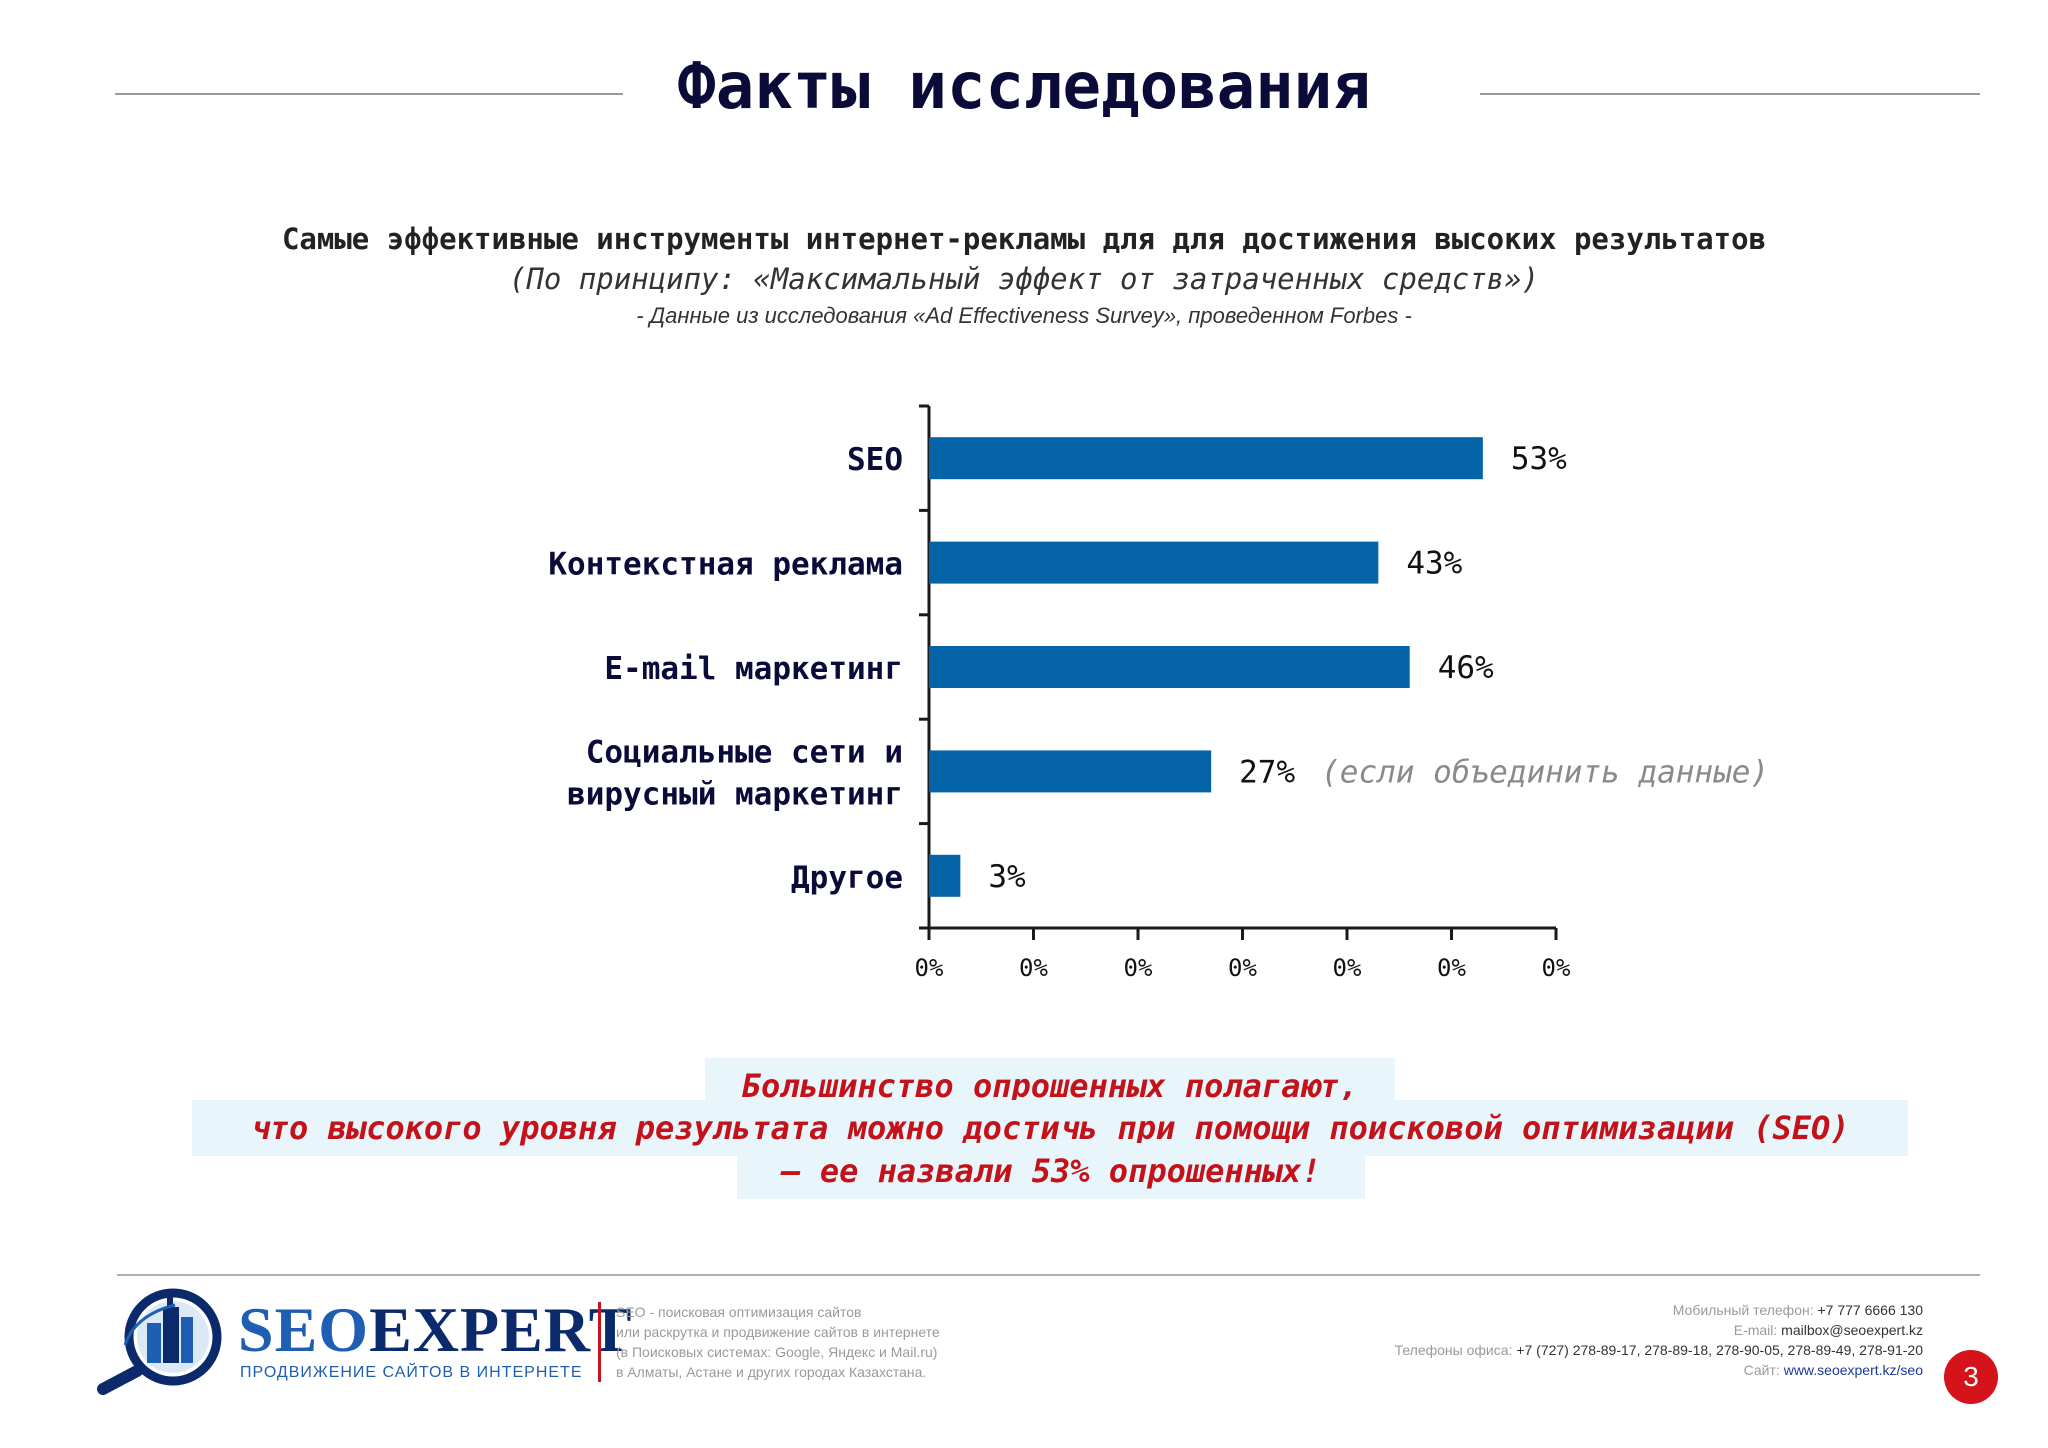  I want to click on header-rule-left, so click(369, 94).